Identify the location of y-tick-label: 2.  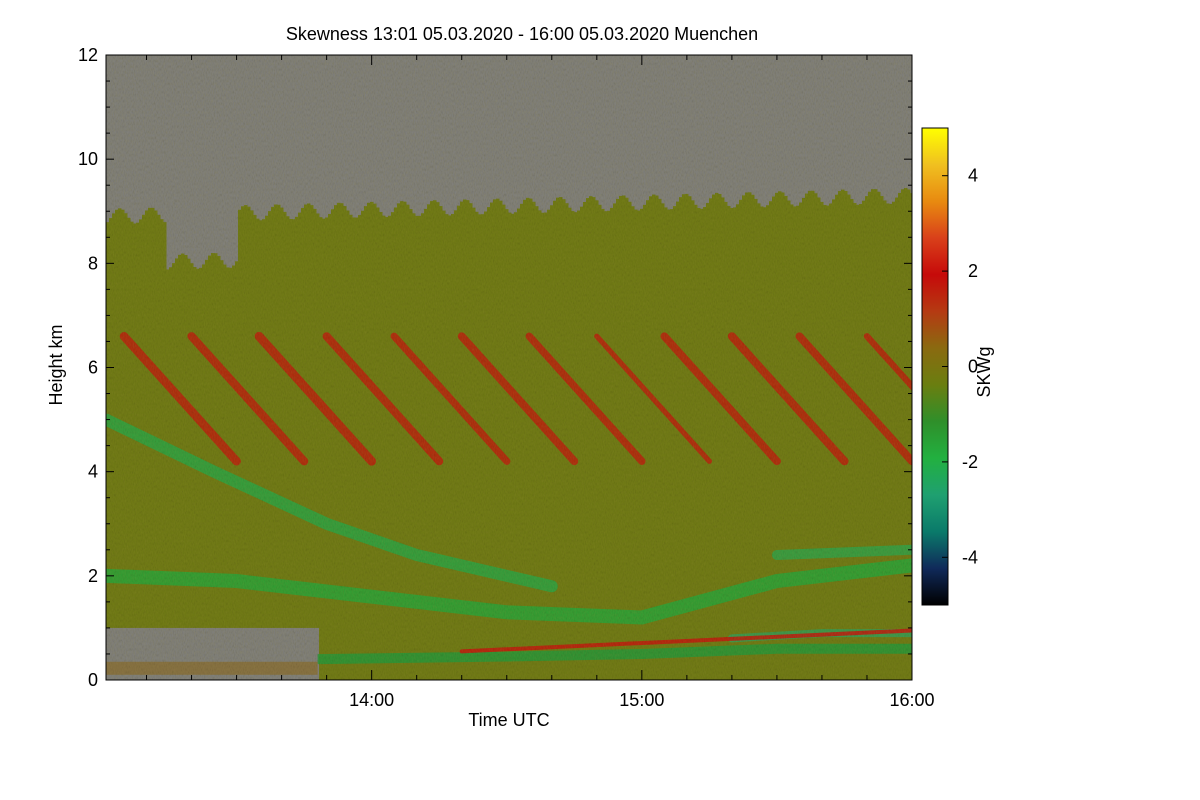
(93, 576).